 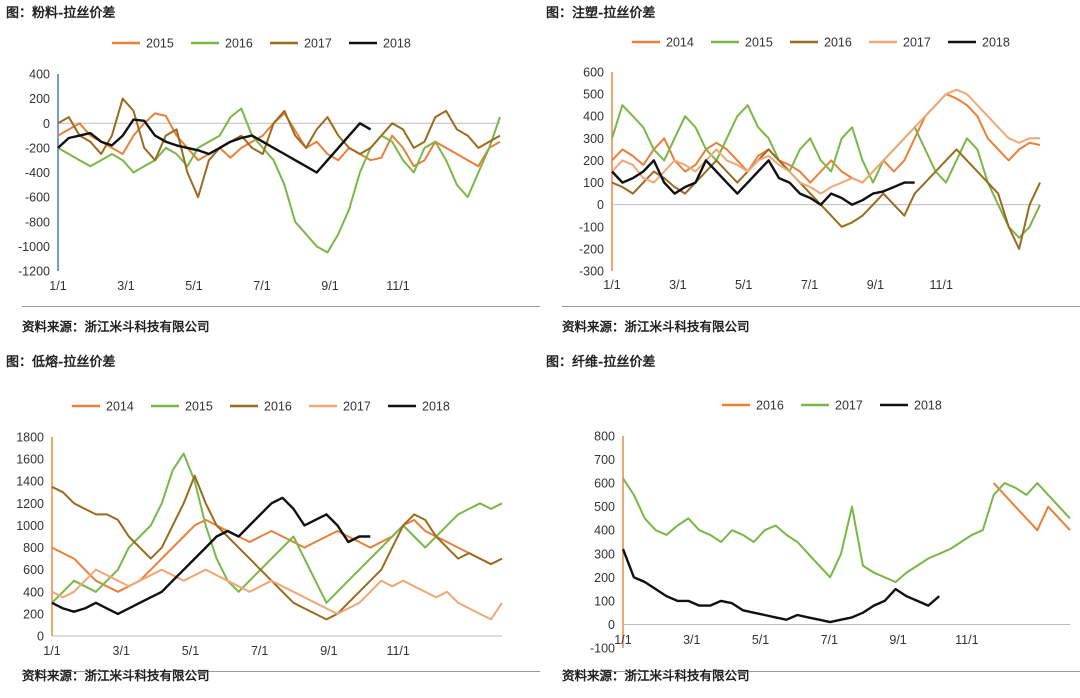 What do you see at coordinates (37, 222) in the screenshot?
I see `y-tick-label: -800` at bounding box center [37, 222].